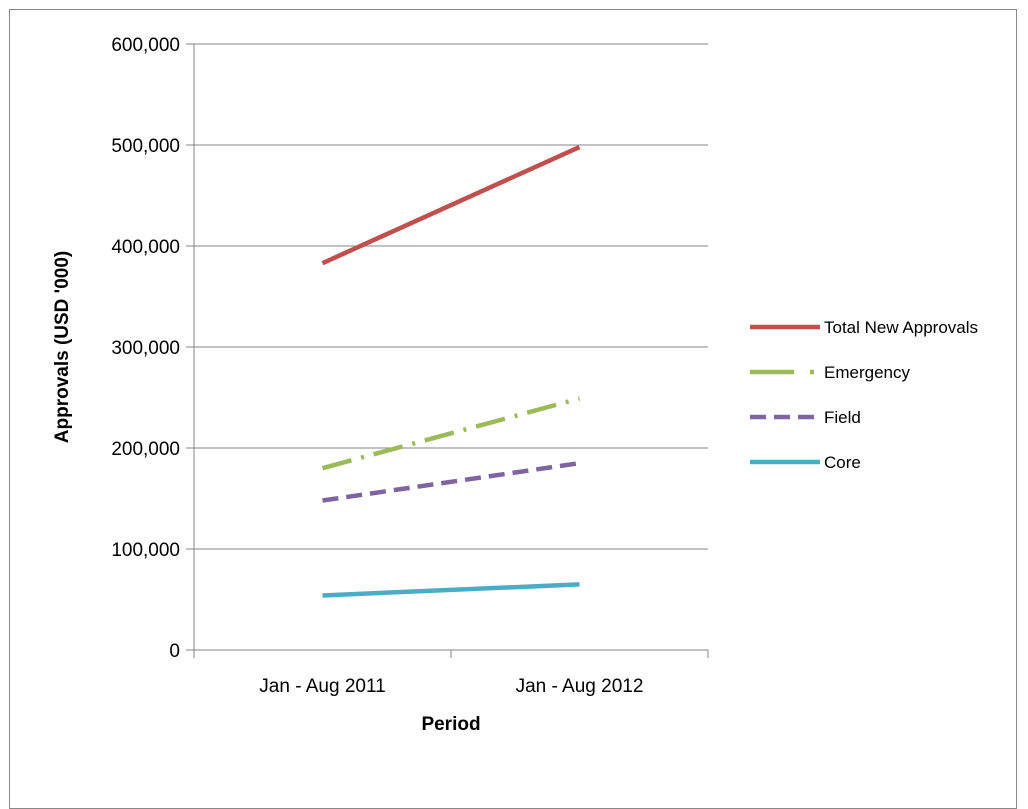  I want to click on series-line-core, so click(451, 590).